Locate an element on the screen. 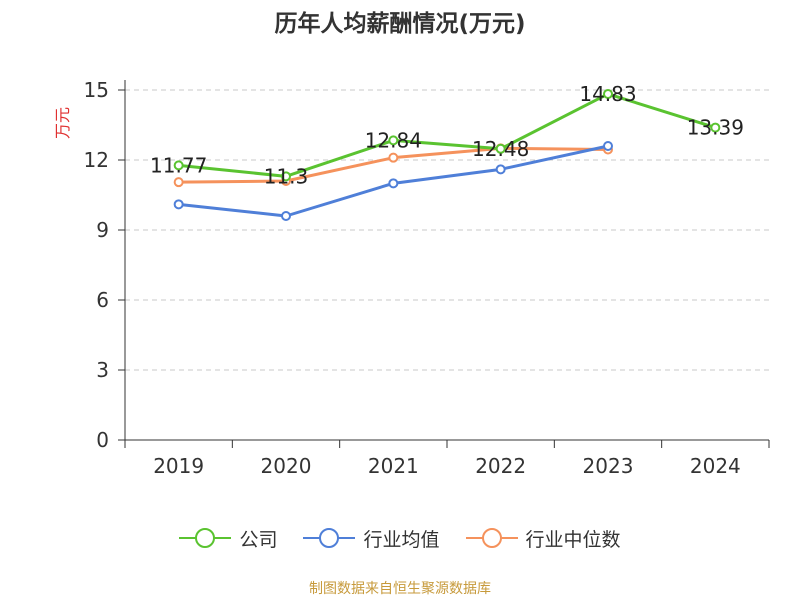 The height and width of the screenshot is (600, 800). legend-label: 行业中位数 is located at coordinates (573, 539).